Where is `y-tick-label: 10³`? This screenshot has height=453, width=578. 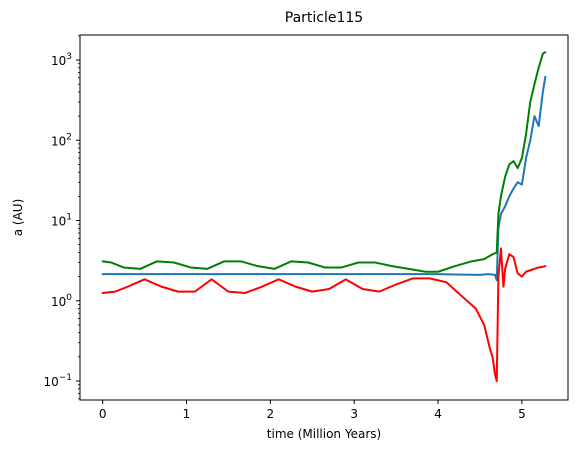
y-tick-label: 10³ is located at coordinates (61, 60).